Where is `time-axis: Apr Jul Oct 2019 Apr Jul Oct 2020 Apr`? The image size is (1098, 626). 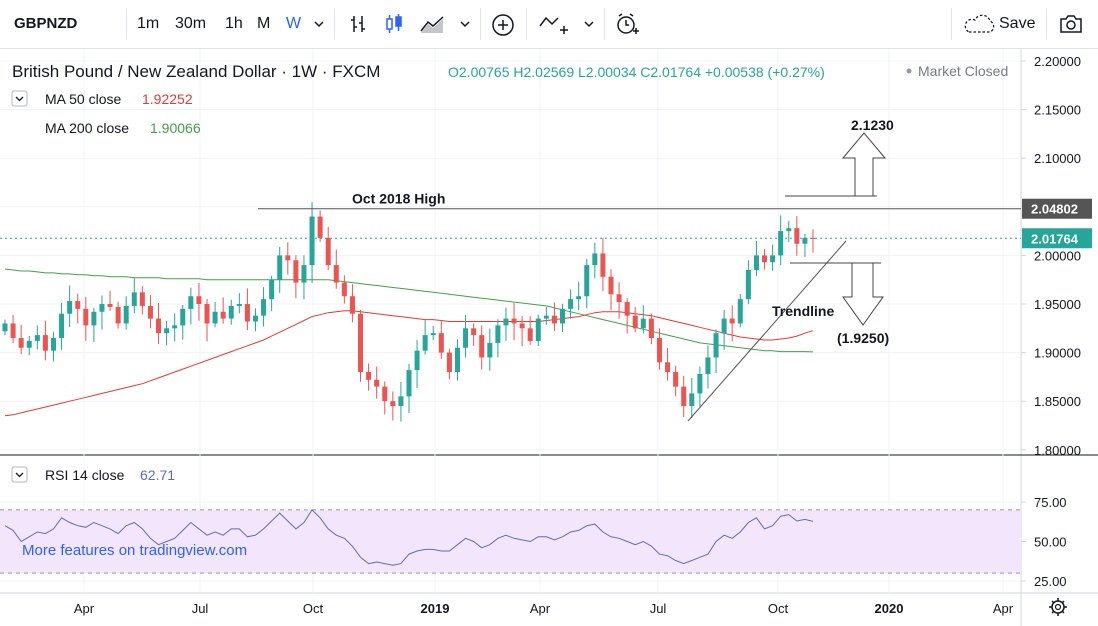 time-axis: Apr Jul Oct 2019 Apr Jul Oct 2020 Apr is located at coordinates (544, 608).